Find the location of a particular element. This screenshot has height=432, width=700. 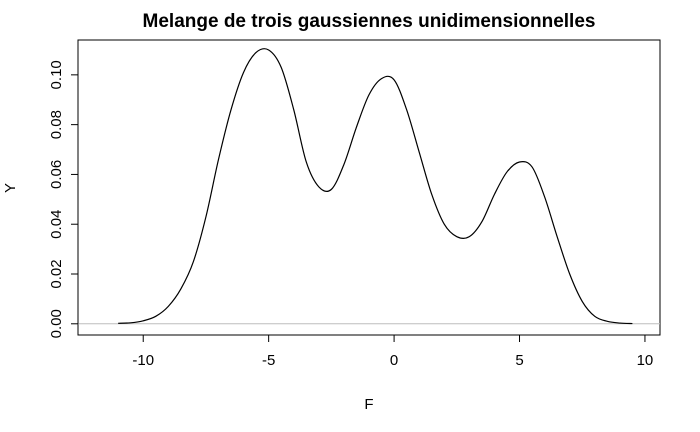

y-tick-label: 0.04 is located at coordinates (56, 224).